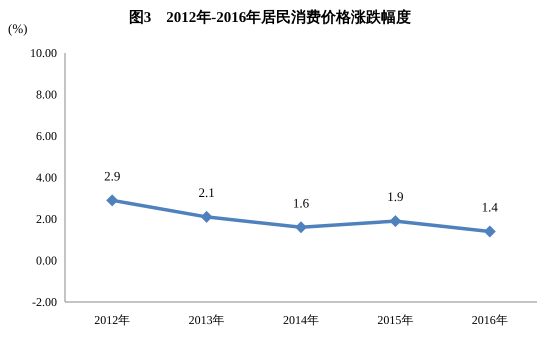  What do you see at coordinates (43, 53) in the screenshot?
I see `y-tick-label: 10.00` at bounding box center [43, 53].